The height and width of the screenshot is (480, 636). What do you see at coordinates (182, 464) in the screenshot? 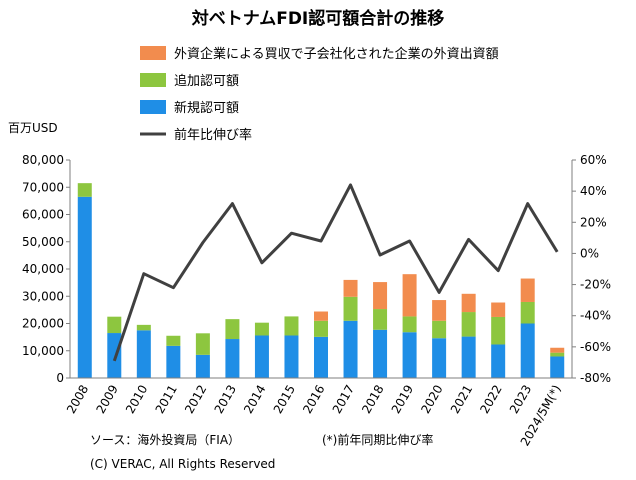
I see `copyright: (C) VERAC, All Rights Reserved` at bounding box center [182, 464].